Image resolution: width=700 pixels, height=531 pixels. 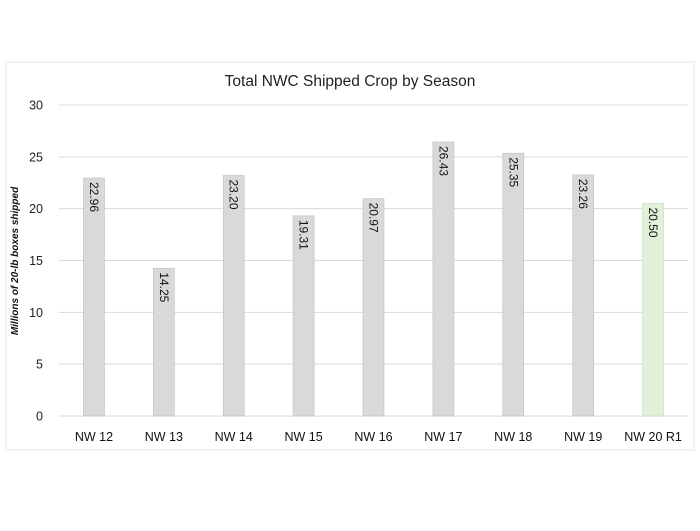 I want to click on x-tick-label: NW 16, so click(x=373, y=437).